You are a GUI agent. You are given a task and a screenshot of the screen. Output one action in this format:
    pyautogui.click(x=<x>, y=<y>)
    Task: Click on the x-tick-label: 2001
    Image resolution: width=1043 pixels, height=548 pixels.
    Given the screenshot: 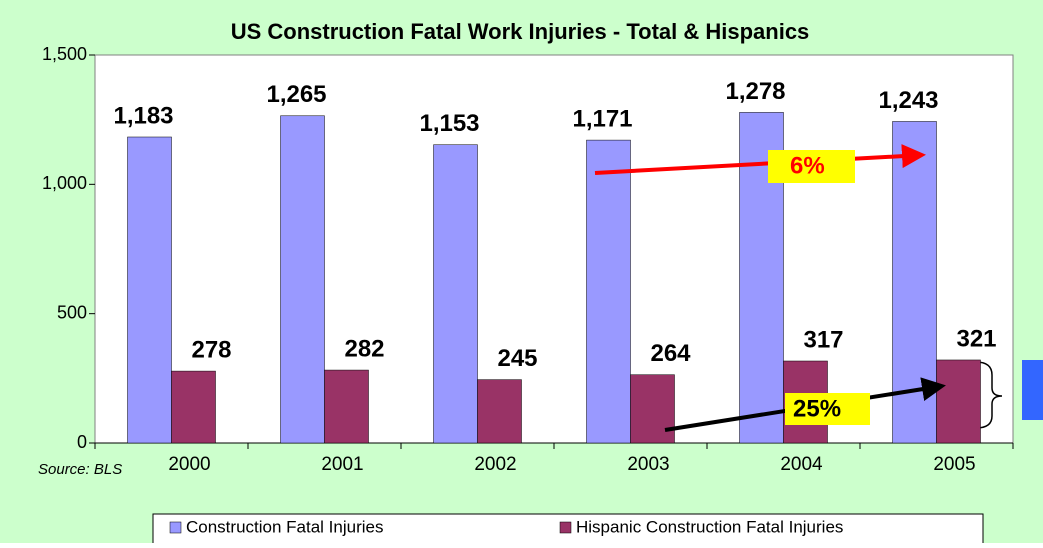 What is the action you would take?
    pyautogui.click(x=342, y=464)
    